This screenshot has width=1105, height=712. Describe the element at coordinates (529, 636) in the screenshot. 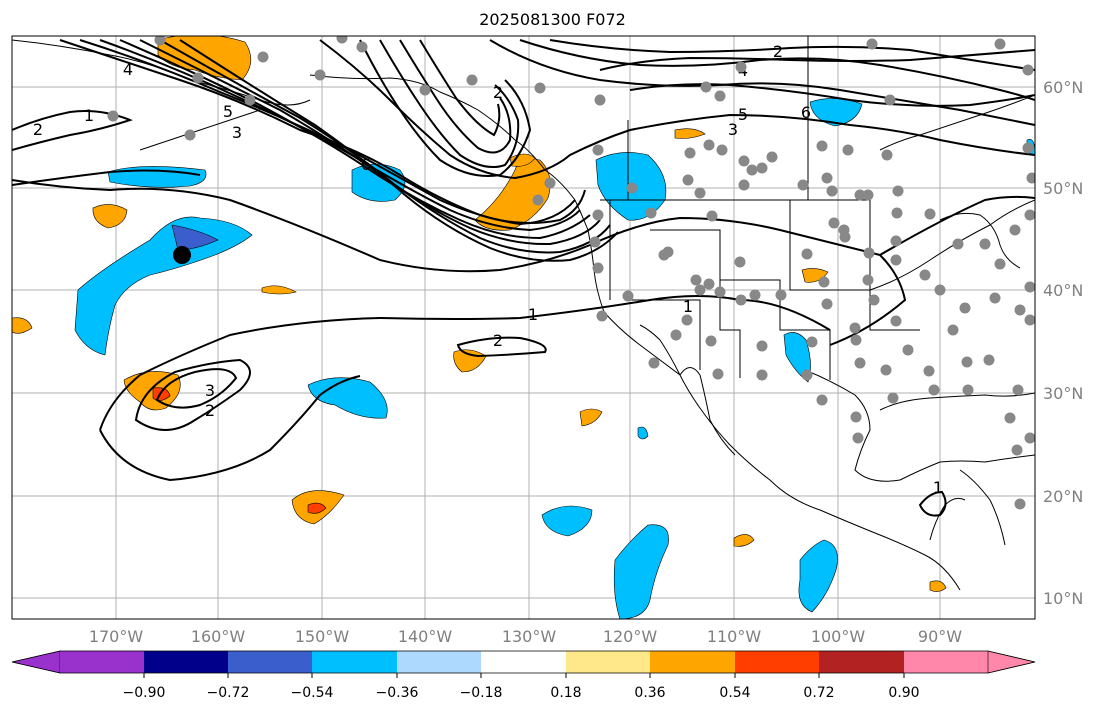

I see `lon-label: 130°W` at that location.